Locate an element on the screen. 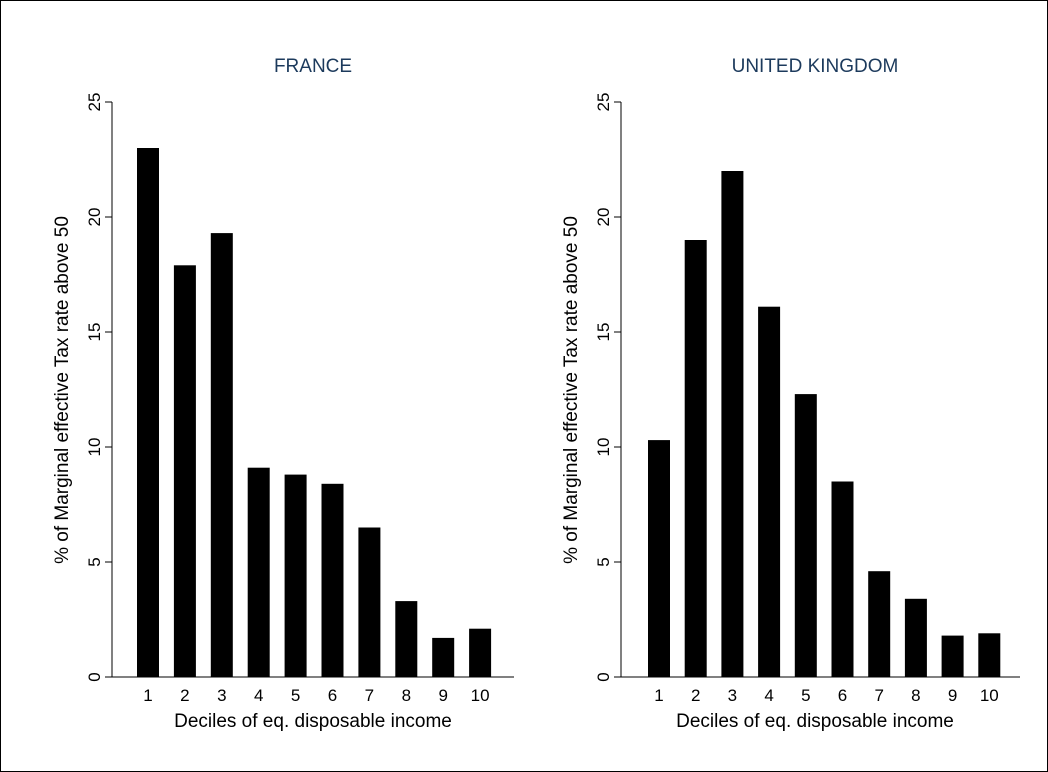 Image resolution: width=1048 pixels, height=772 pixels. chart-title: UNITED KINGDOM is located at coordinates (815, 66).